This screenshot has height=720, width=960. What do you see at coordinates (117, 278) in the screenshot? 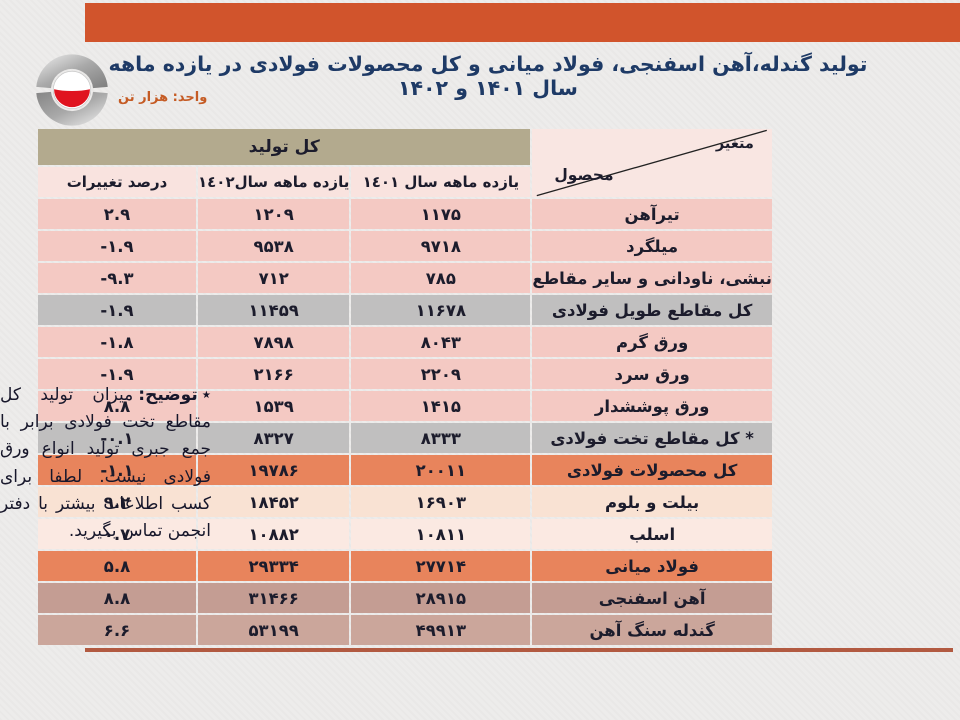
I see `percent-change: -۹.۳` at bounding box center [117, 278].